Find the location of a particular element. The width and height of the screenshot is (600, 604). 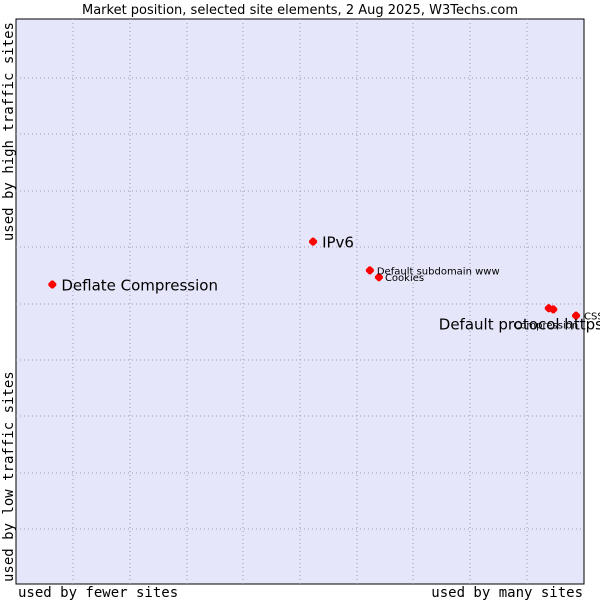

point-label-css: CSS is located at coordinates (592, 317).